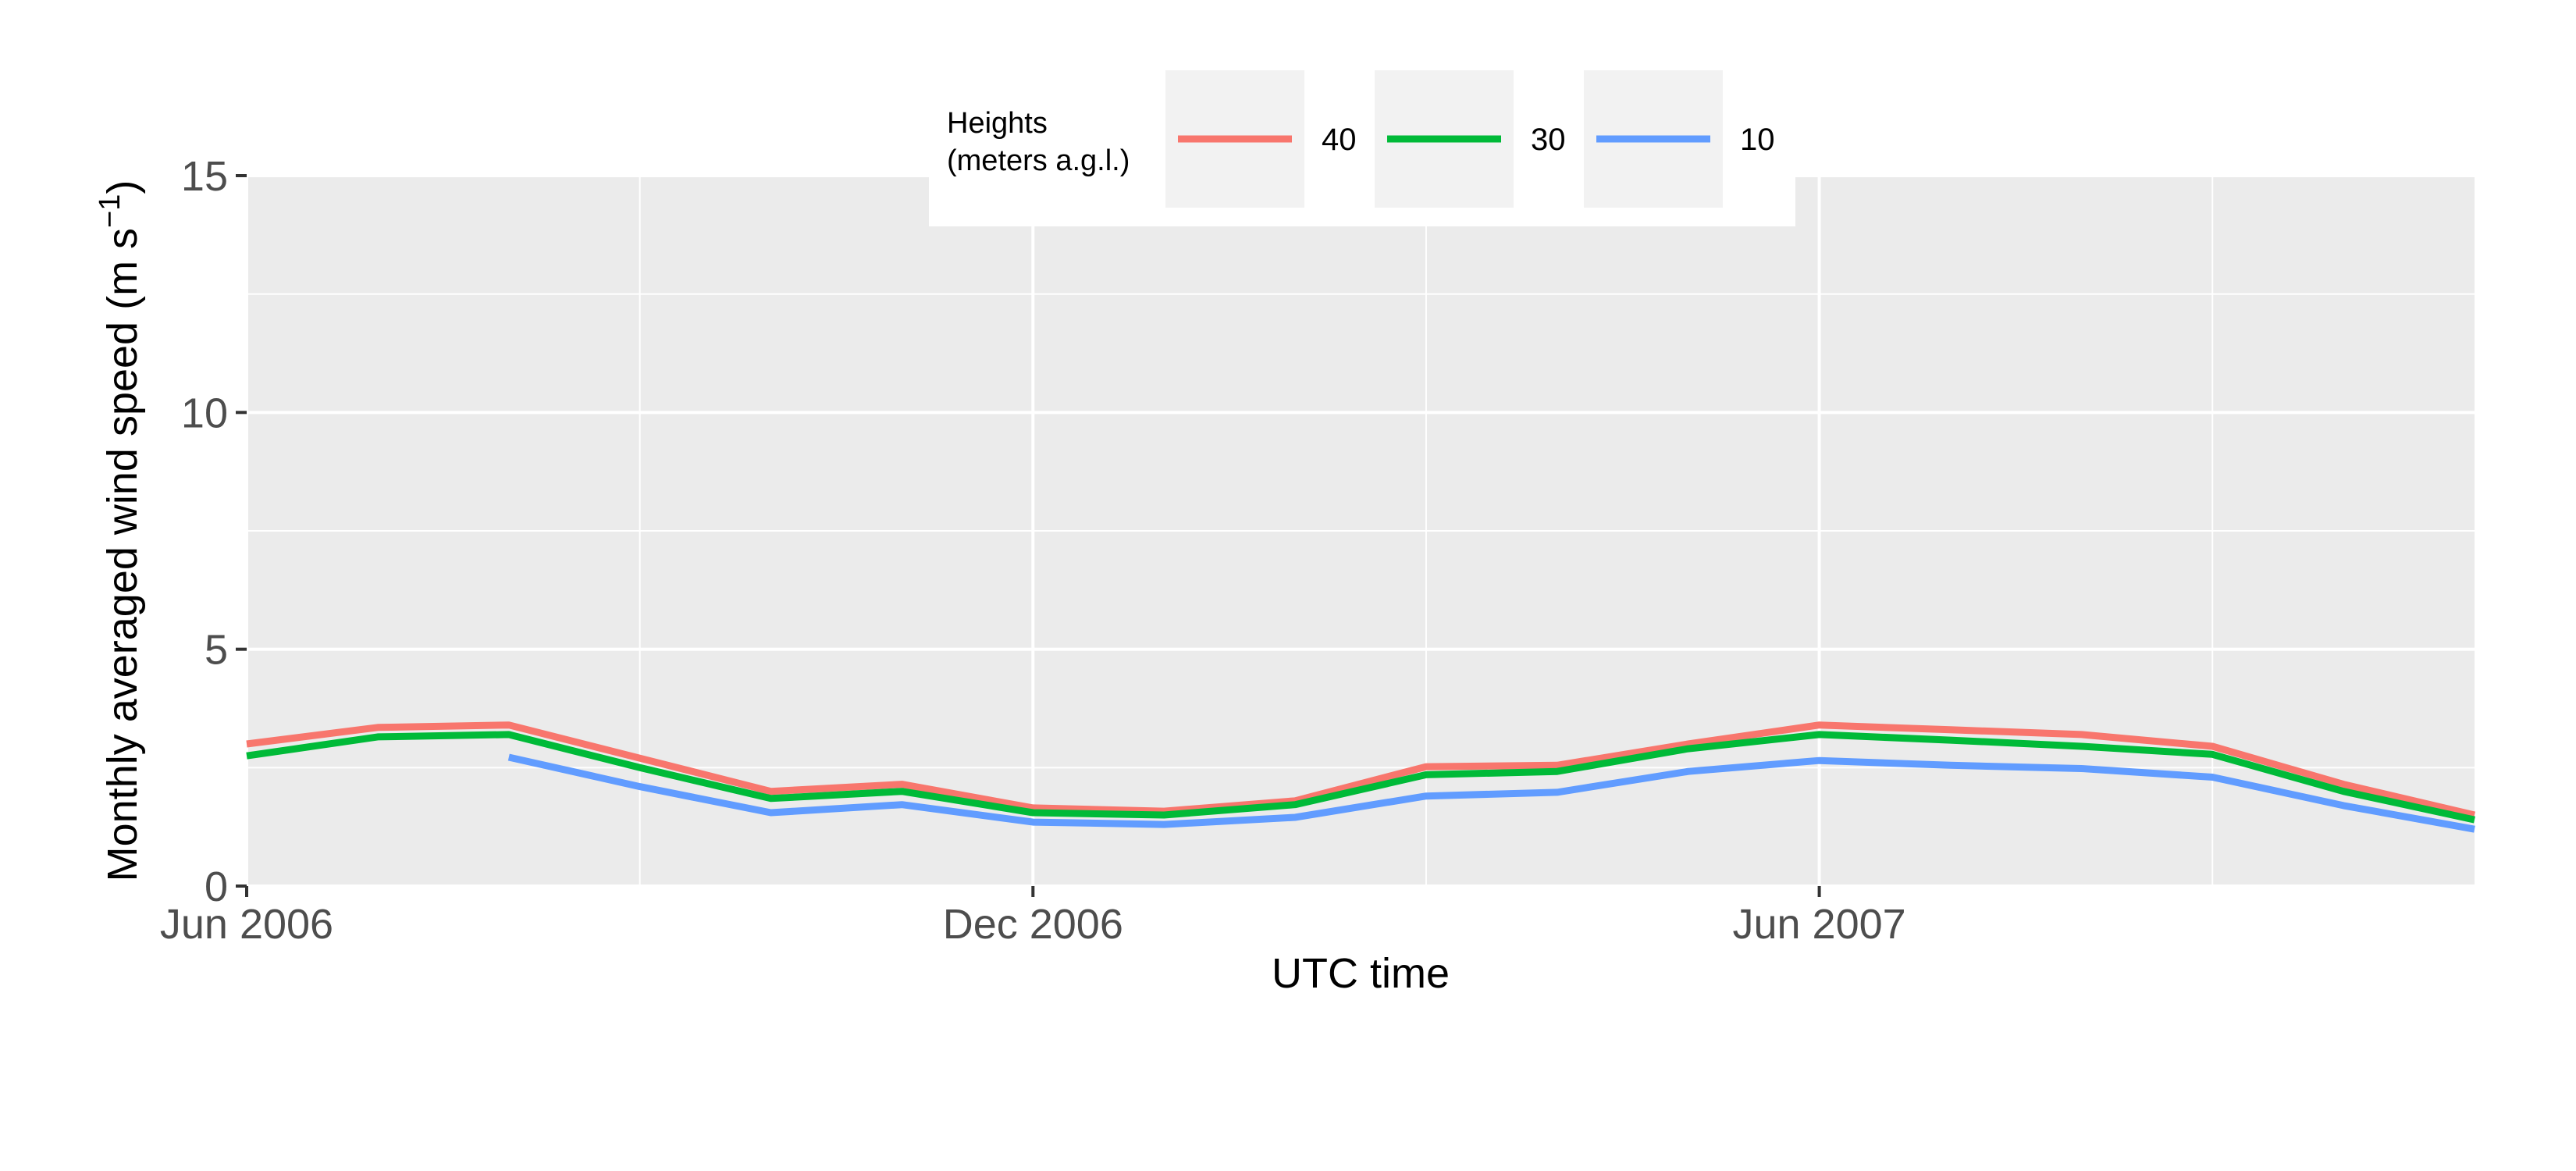  What do you see at coordinates (205, 413) in the screenshot?
I see `y-tick-label: 10` at bounding box center [205, 413].